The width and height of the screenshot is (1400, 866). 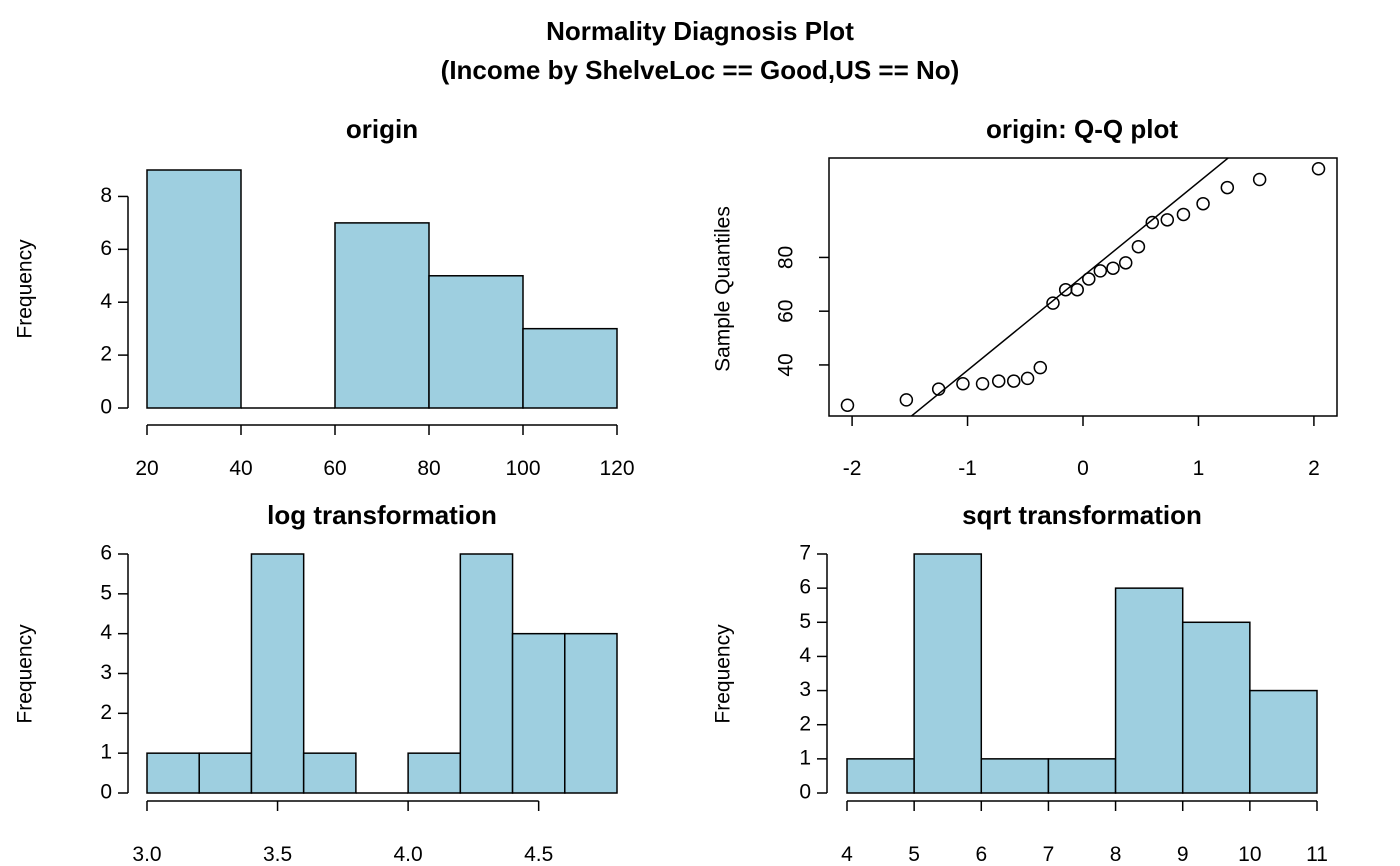 I want to click on panel-title: sqrt transformation, so click(x=1082, y=515).